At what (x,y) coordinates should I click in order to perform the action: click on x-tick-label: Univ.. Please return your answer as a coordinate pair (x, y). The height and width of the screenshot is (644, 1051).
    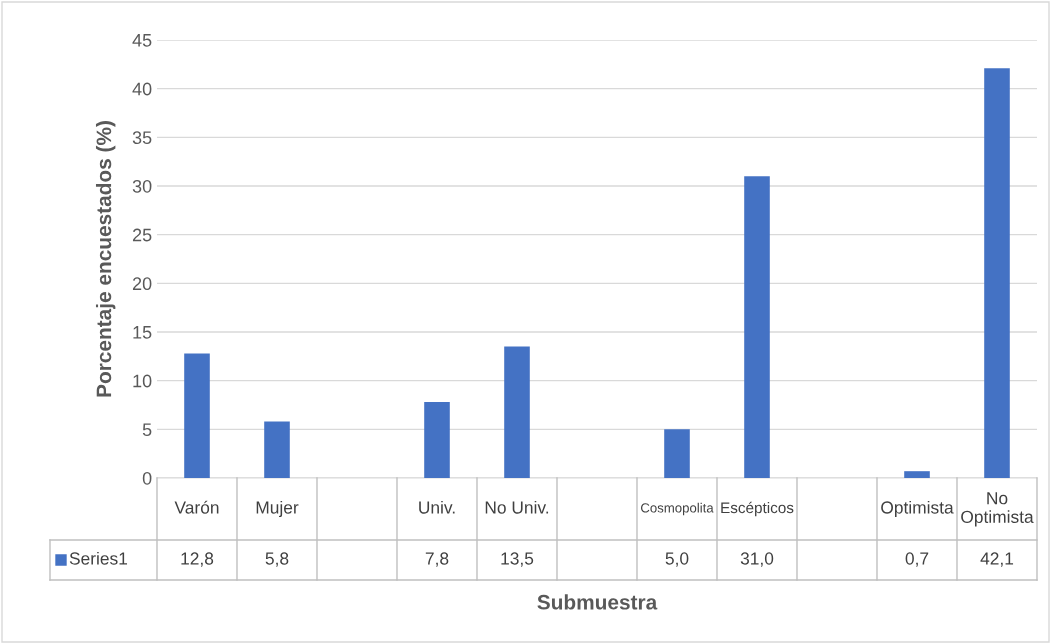
    Looking at the image, I should click on (437, 507).